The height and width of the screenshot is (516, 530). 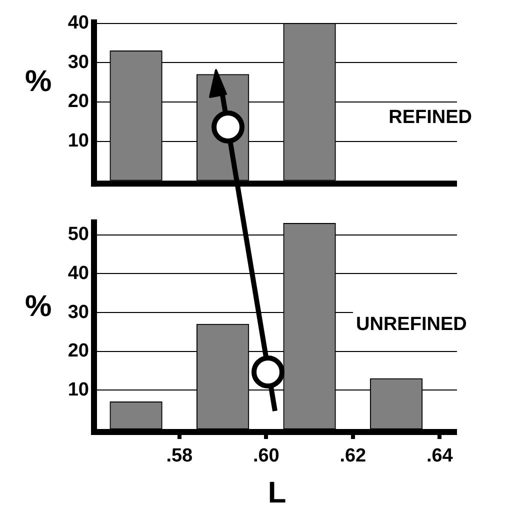 I want to click on x-tick-label: .62, so click(x=353, y=456).